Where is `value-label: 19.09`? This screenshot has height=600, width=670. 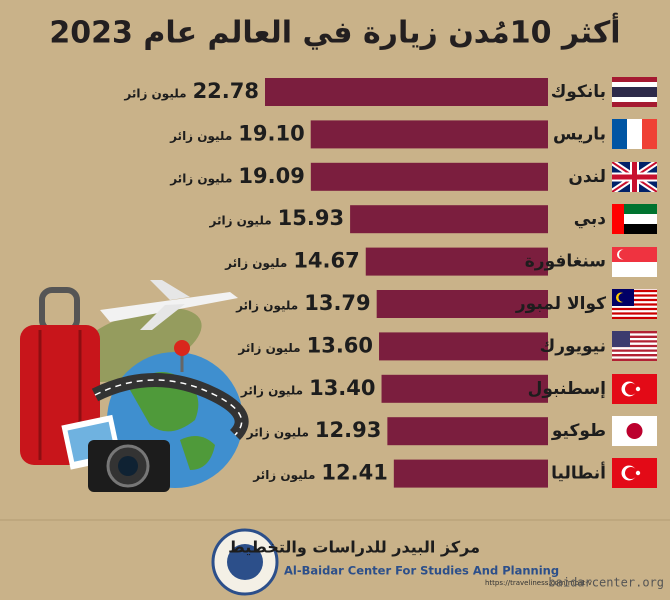
value-label: 19.09 is located at coordinates (271, 176).